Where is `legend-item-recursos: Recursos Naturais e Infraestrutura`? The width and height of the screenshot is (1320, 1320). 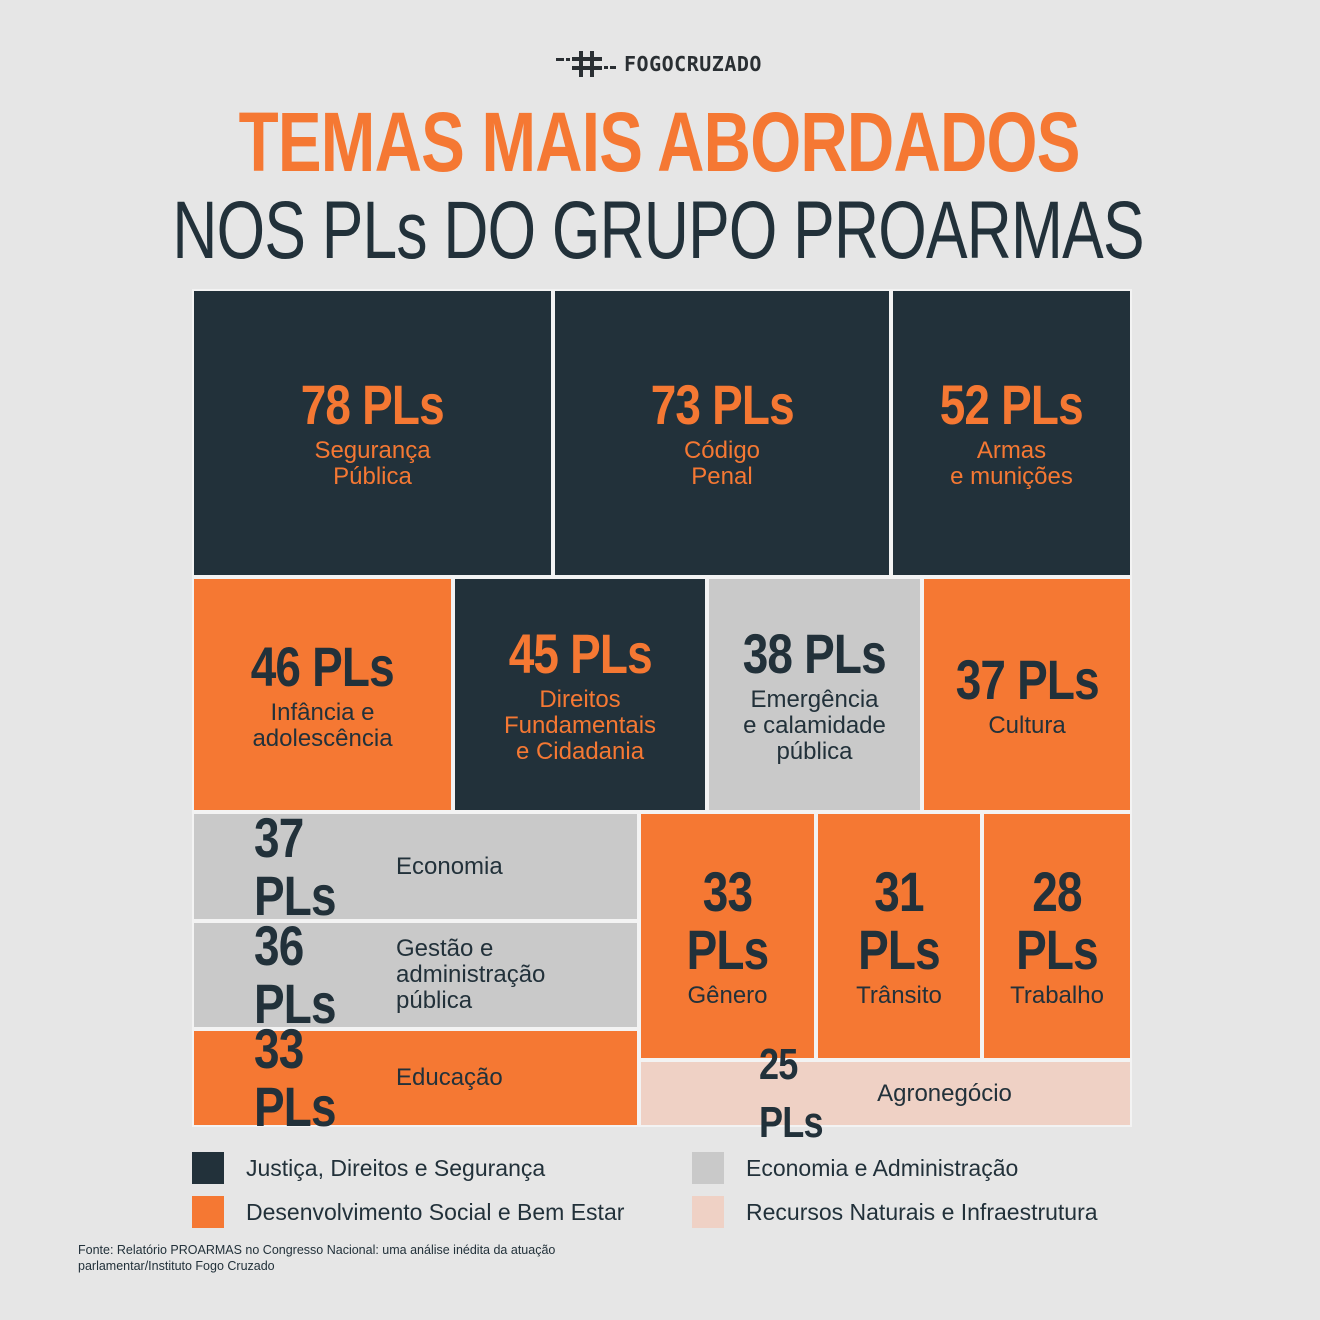
legend-item-recursos: Recursos Naturais e Infraestrutura is located at coordinates (895, 1212).